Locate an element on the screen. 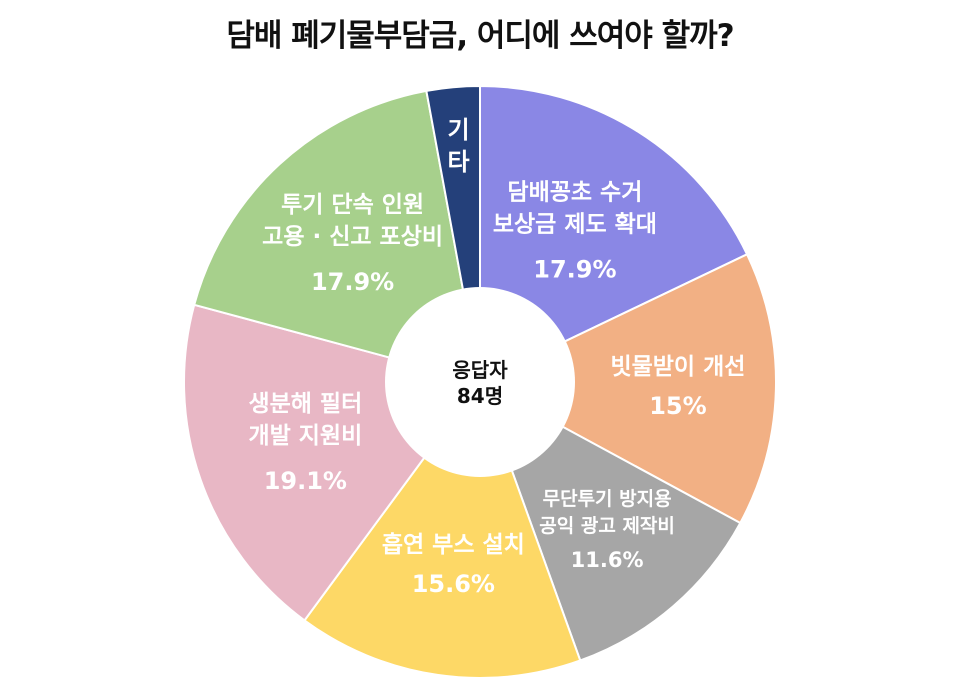  slice-value-label: 15.6% is located at coordinates (453, 584).